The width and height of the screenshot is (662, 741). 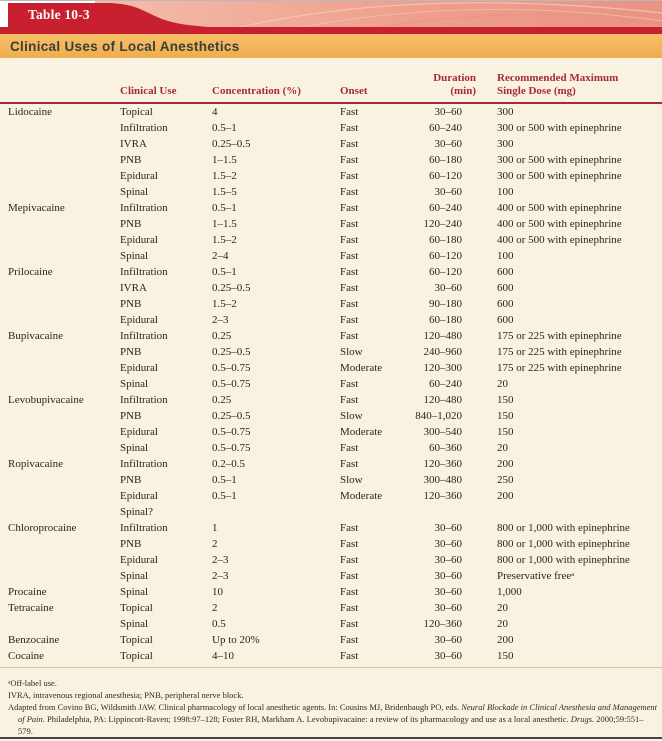 What do you see at coordinates (133, 144) in the screenshot?
I see `clinical-use-cell: IVRA` at bounding box center [133, 144].